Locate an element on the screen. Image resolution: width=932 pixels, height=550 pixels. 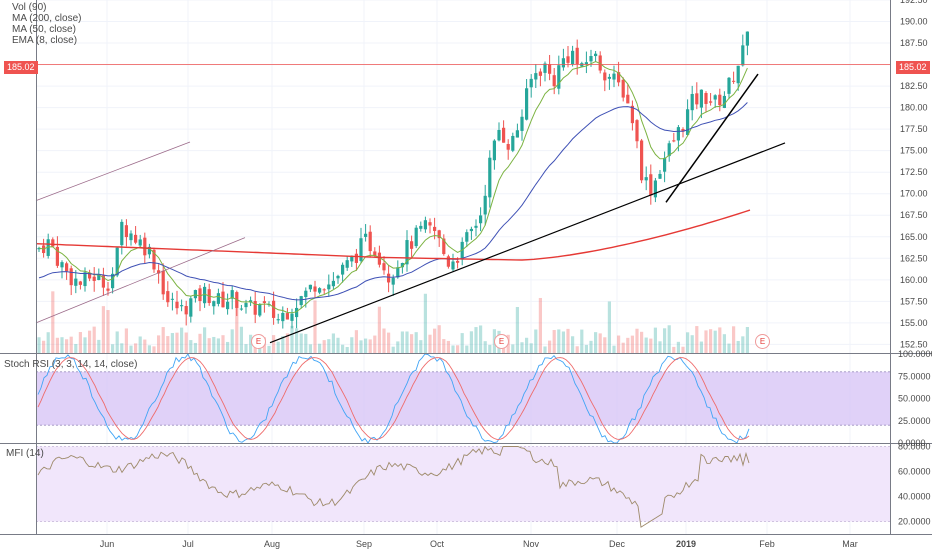
stoch-tick-label: 75.0000 is located at coordinates (914, 376).